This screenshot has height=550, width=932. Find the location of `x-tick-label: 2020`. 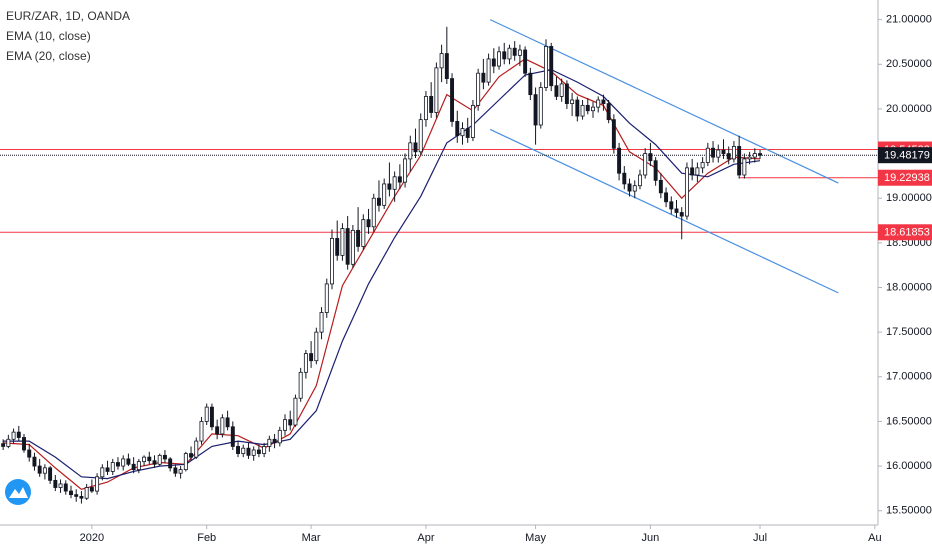

x-tick-label: 2020 is located at coordinates (92, 538).